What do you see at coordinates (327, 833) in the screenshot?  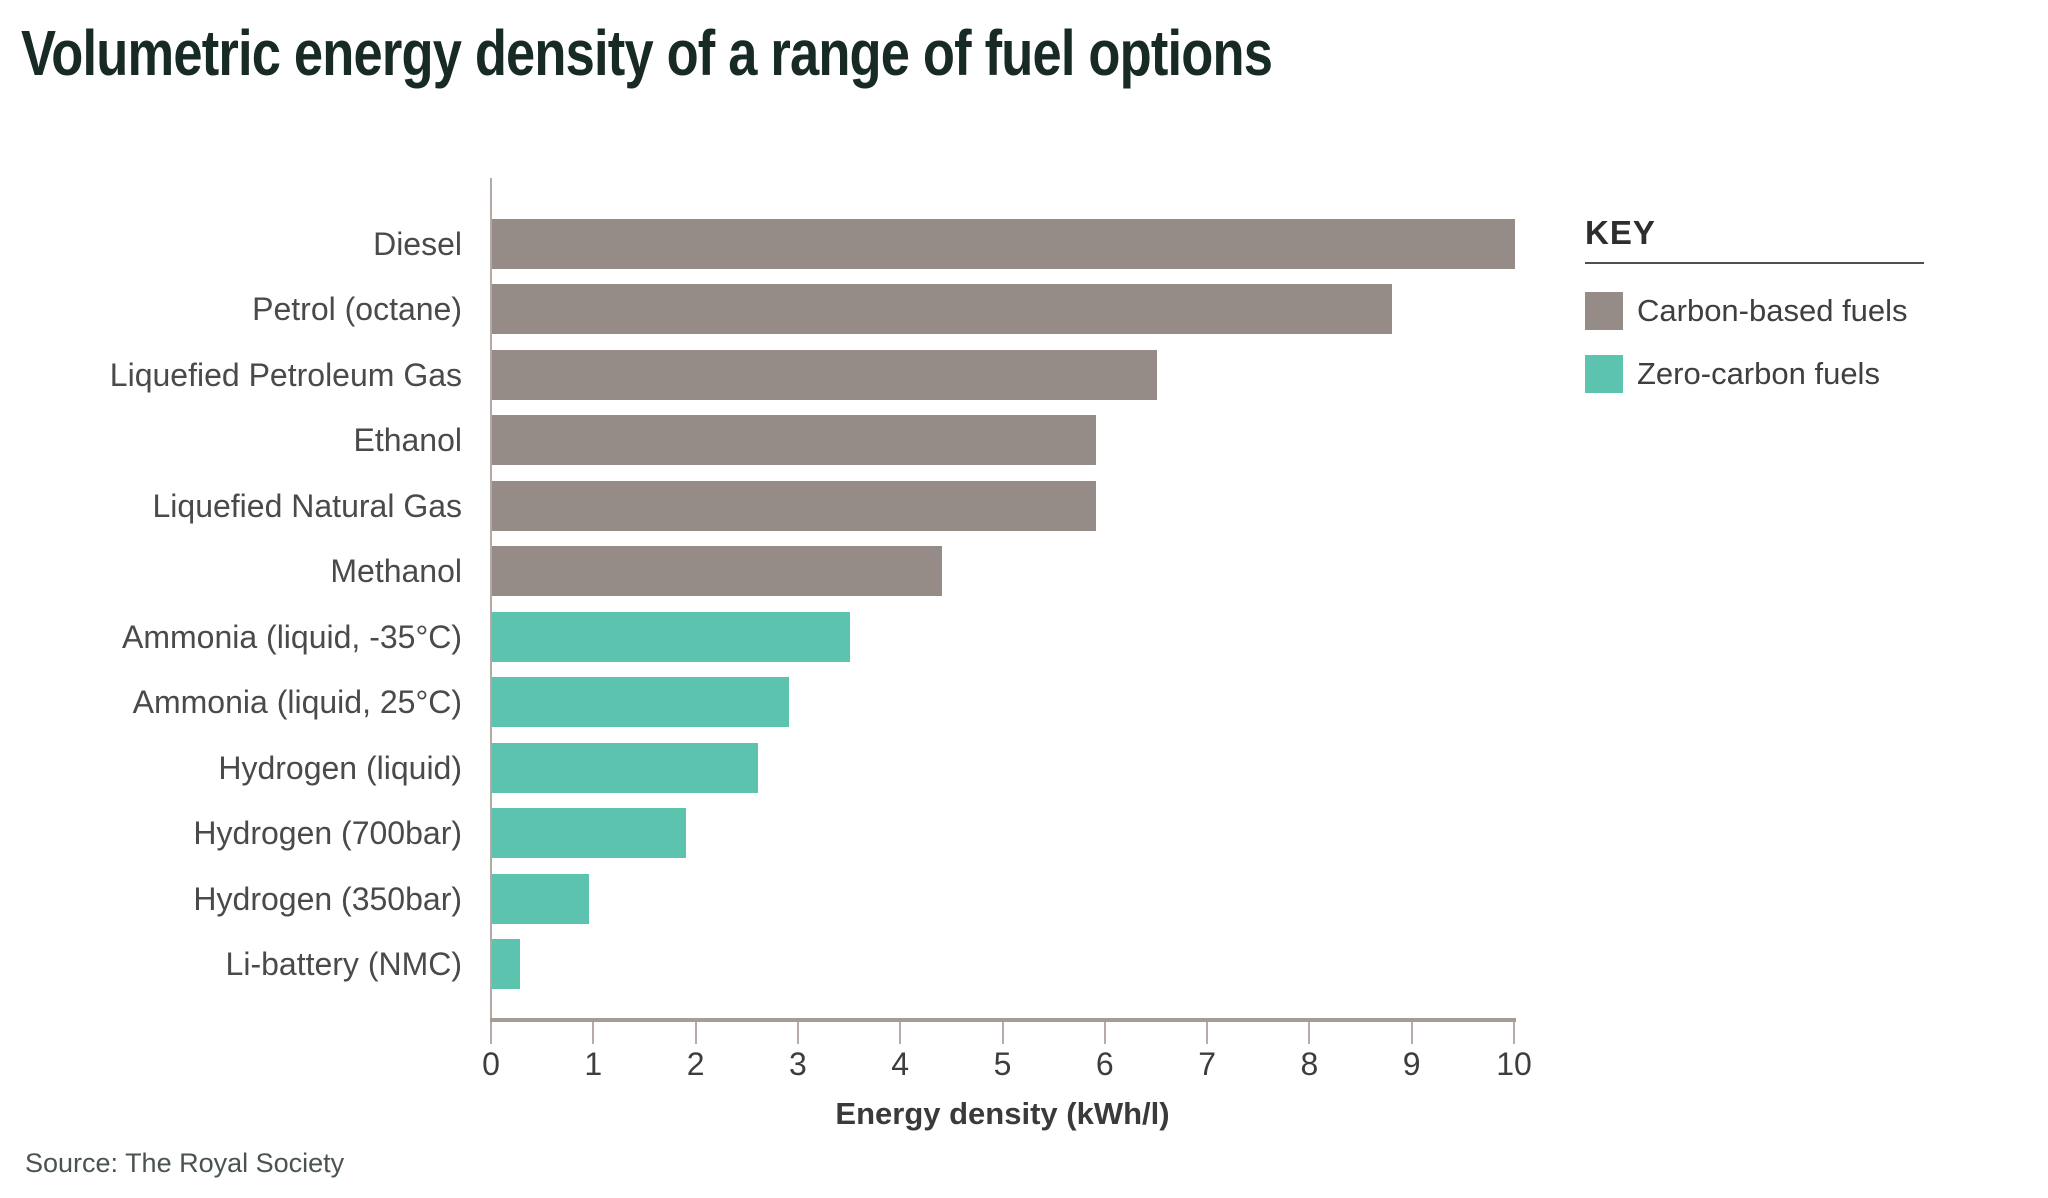 I see `category-label: Hydrogen (700bar)` at bounding box center [327, 833].